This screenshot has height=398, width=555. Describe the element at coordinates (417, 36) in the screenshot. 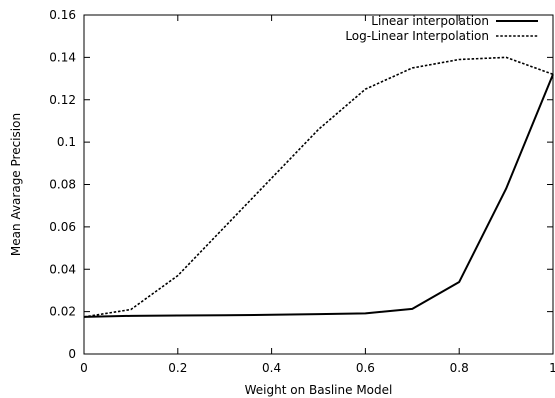

I see `legend-label-log-linear: Log-Linear Interpolation` at that location.